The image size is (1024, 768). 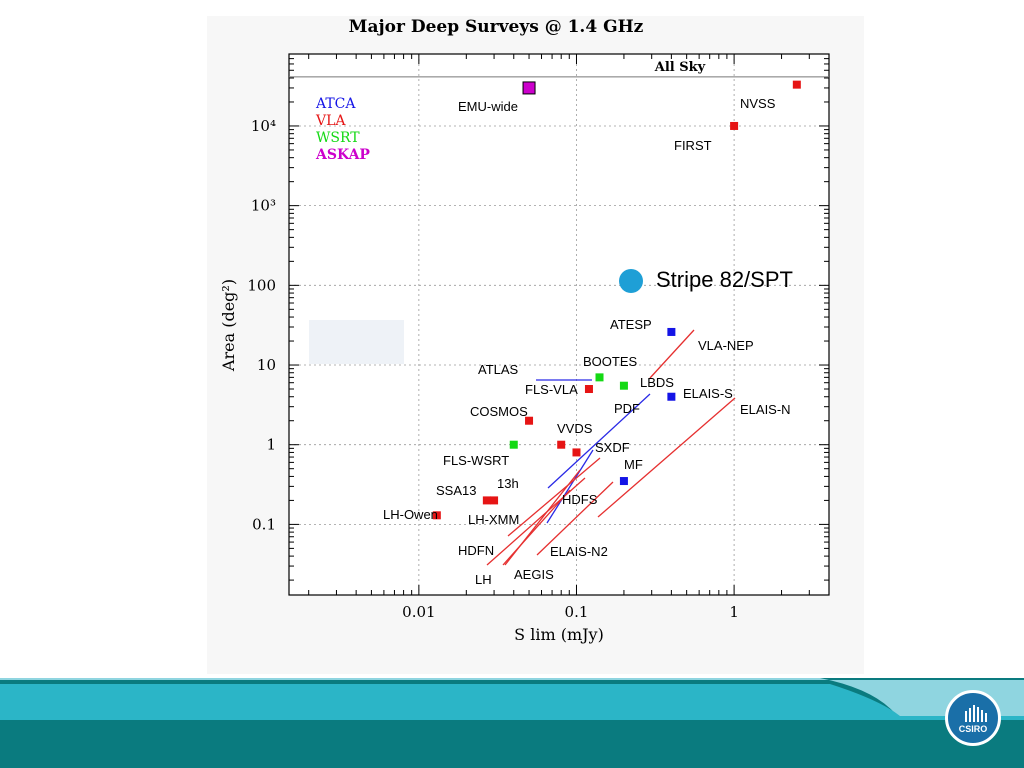 What do you see at coordinates (758, 103) in the screenshot?
I see `point-label: NVSS` at bounding box center [758, 103].